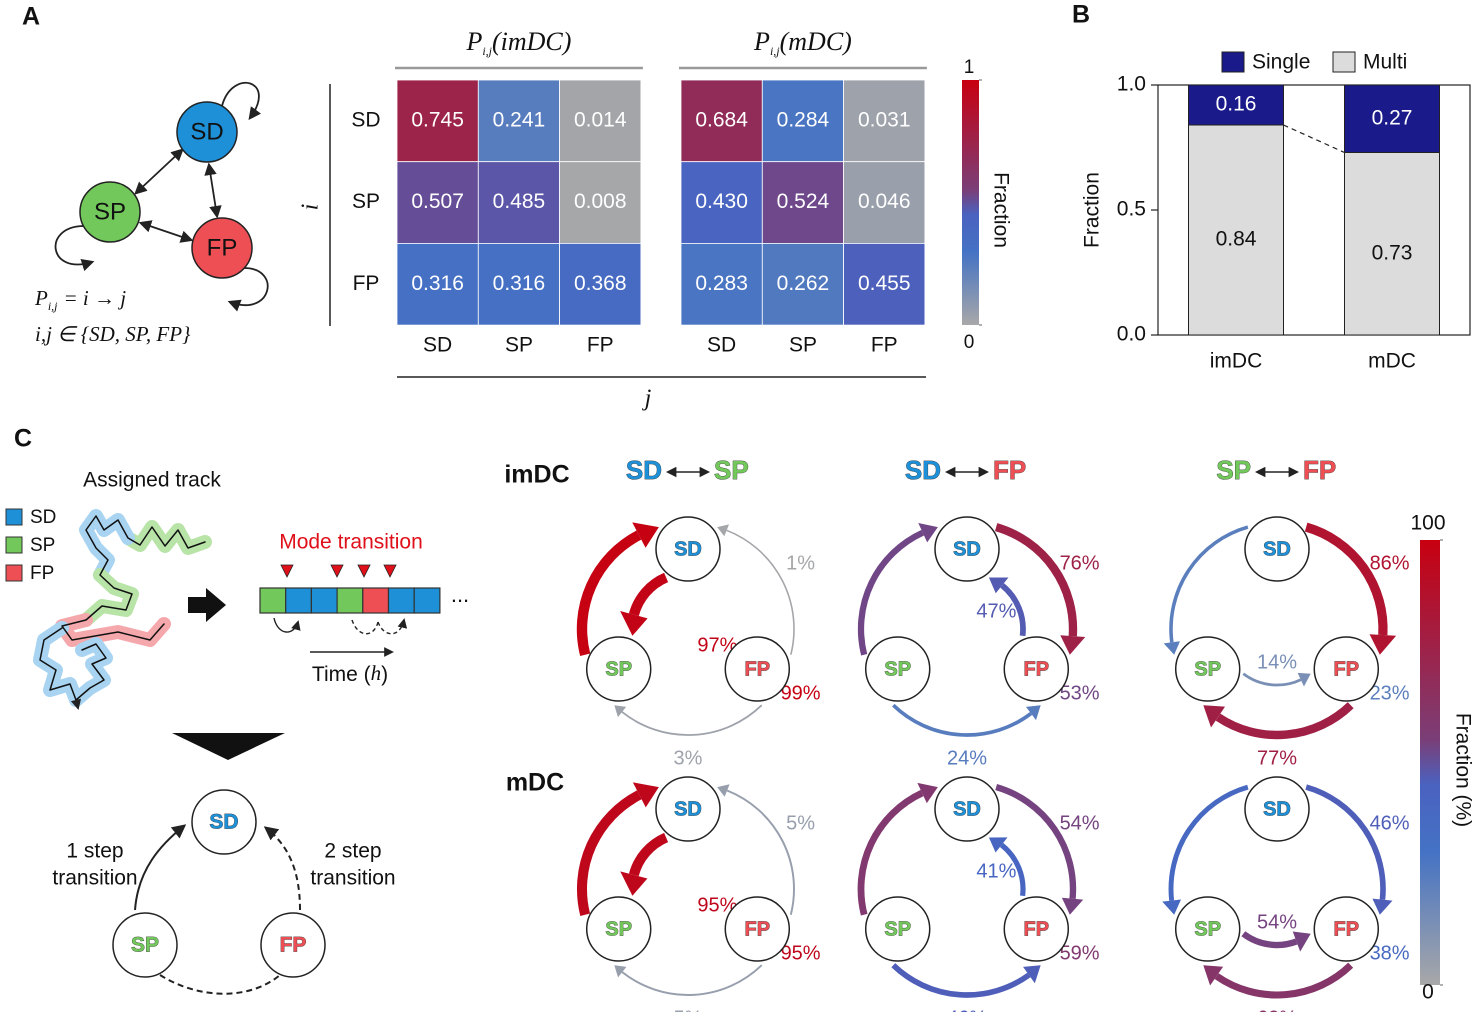 The image size is (1476, 1012). What do you see at coordinates (384, 674) in the screenshot?
I see `time-text: )` at bounding box center [384, 674].